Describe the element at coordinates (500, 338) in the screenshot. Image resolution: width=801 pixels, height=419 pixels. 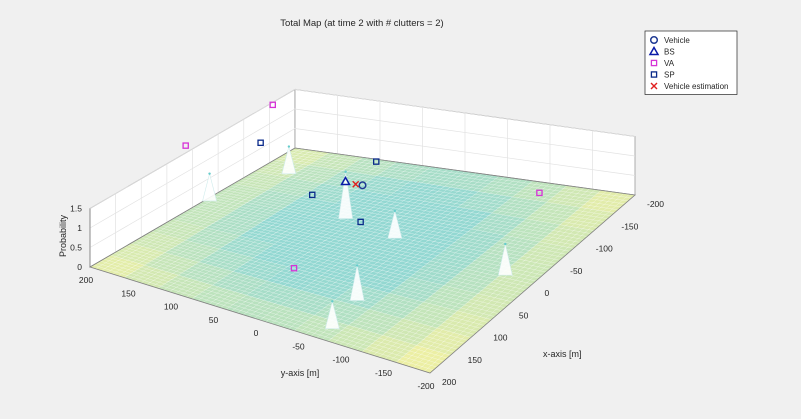
I see `x-tick-label: 100` at that location.